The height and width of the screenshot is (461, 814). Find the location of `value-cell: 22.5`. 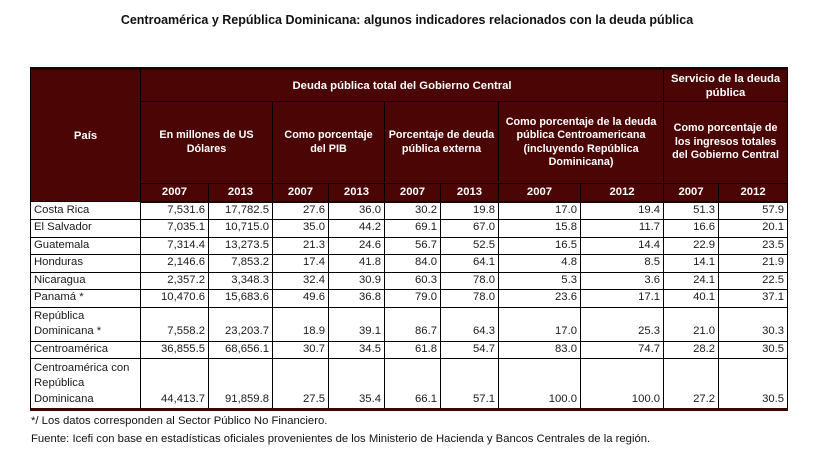

value-cell: 22.5 is located at coordinates (753, 280).